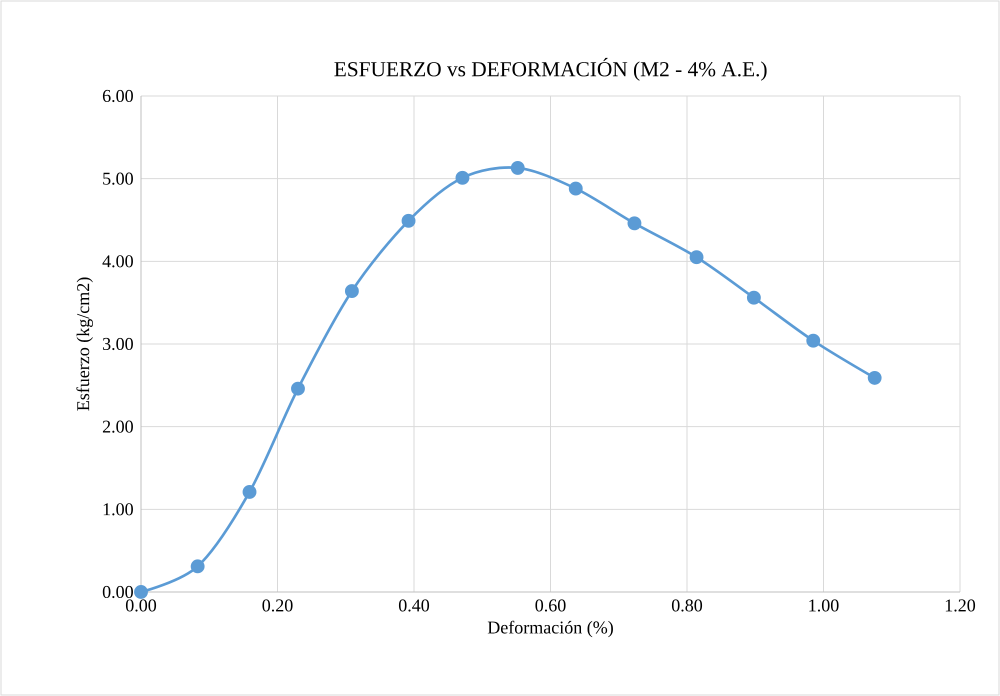 Image resolution: width=1000 pixels, height=696 pixels. What do you see at coordinates (550, 629) in the screenshot?
I see `x-axis-title: Deformación (%)` at bounding box center [550, 629].